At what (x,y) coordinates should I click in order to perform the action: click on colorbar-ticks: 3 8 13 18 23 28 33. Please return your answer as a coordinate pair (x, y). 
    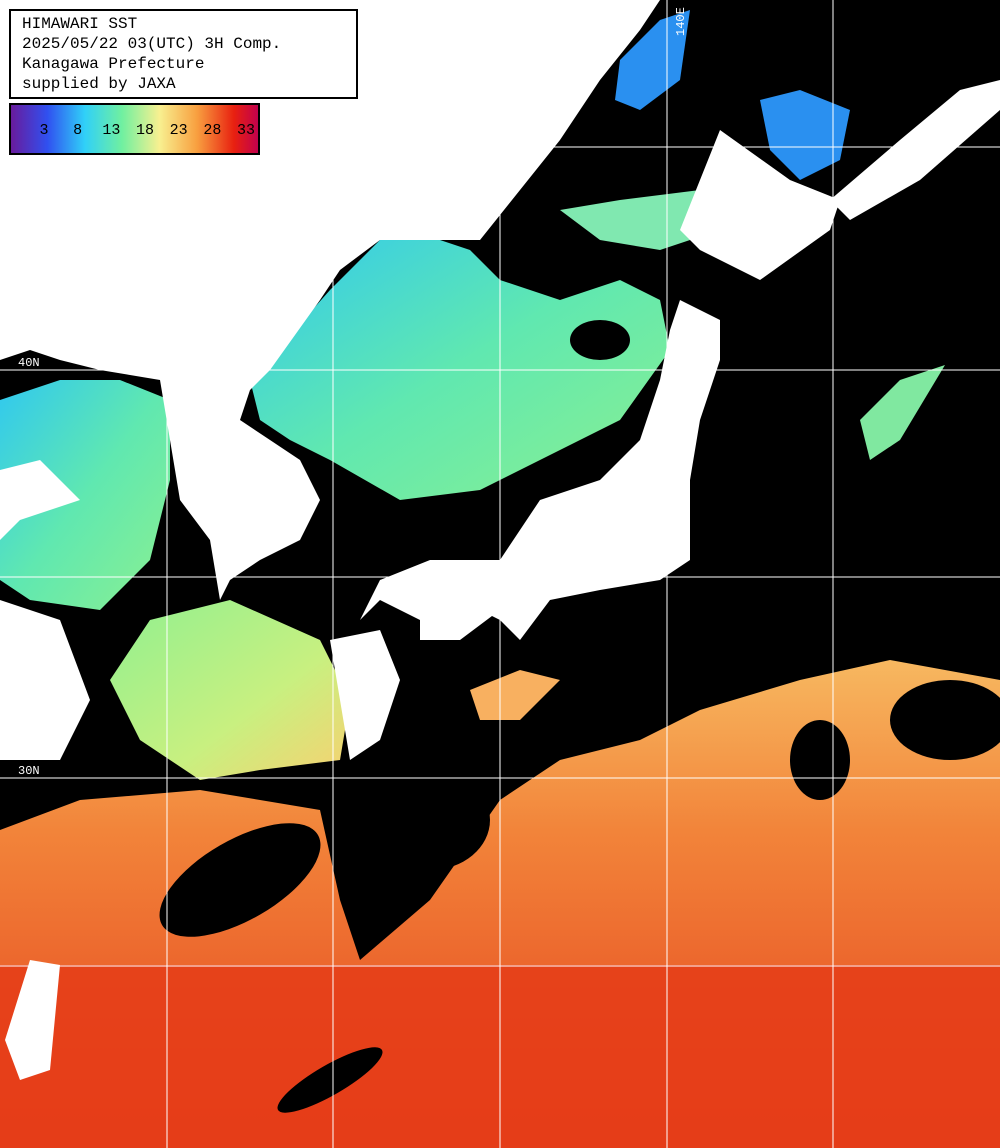
    Looking at the image, I should click on (147, 130).